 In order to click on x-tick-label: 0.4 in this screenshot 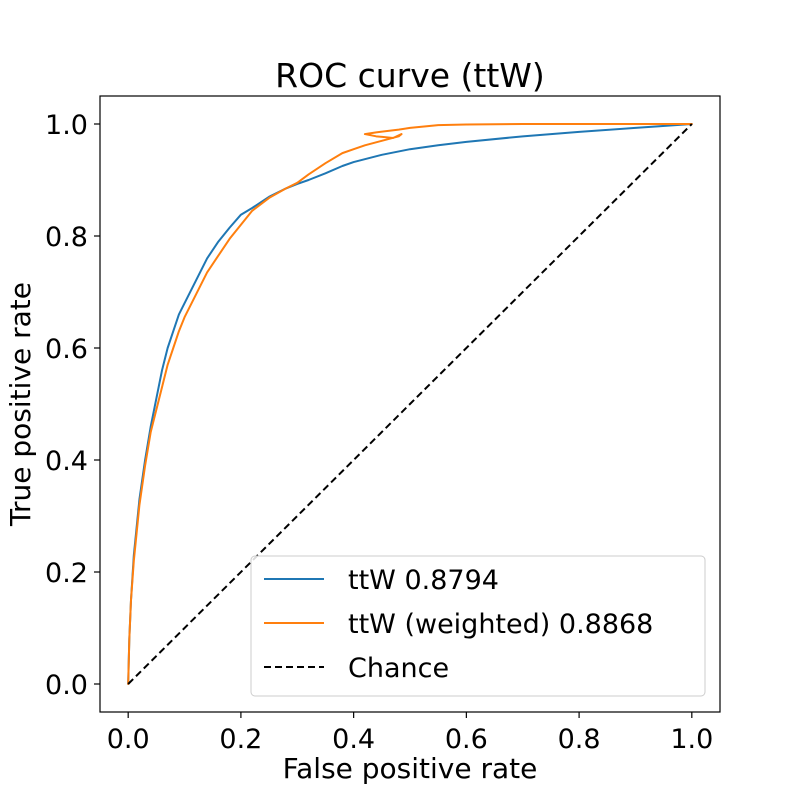, I will do `click(353, 739)`.